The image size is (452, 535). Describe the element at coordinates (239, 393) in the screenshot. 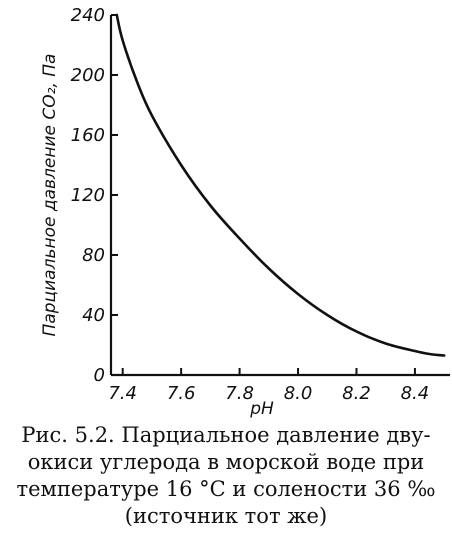

I see `x-tick-label: 7.8` at that location.